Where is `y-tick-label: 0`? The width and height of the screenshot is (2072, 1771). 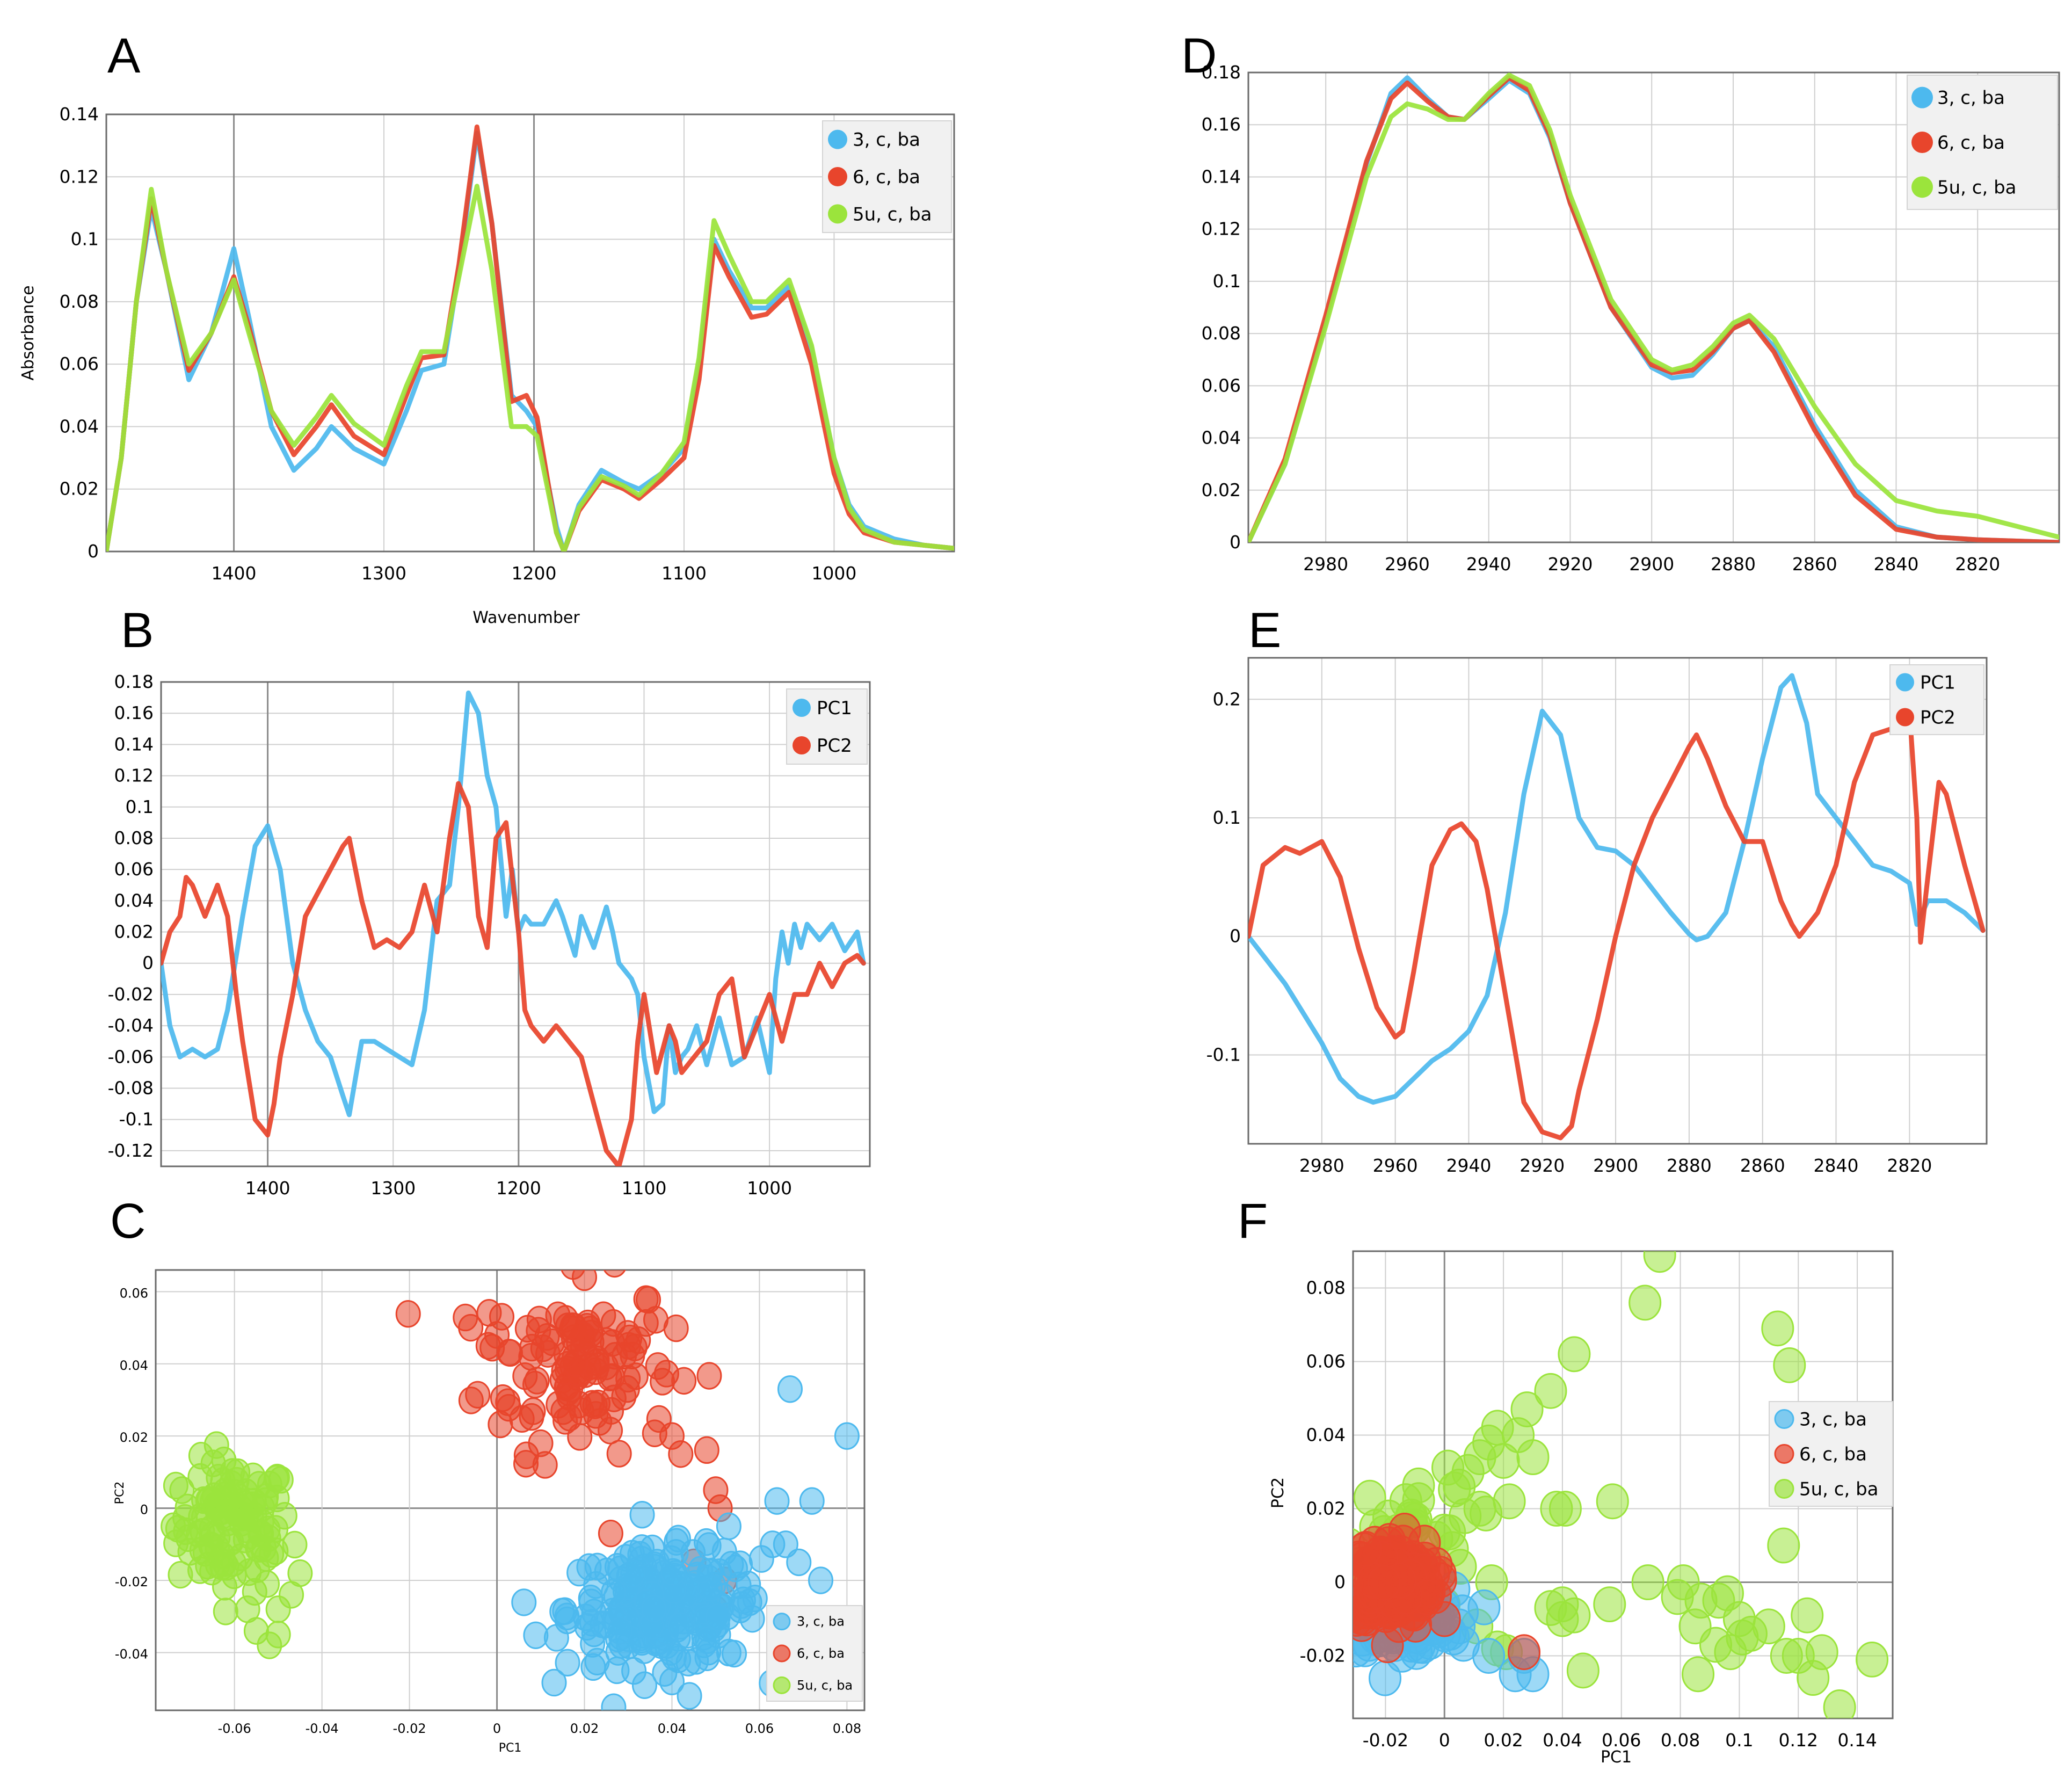 y-tick-label: 0 is located at coordinates (1340, 1582).